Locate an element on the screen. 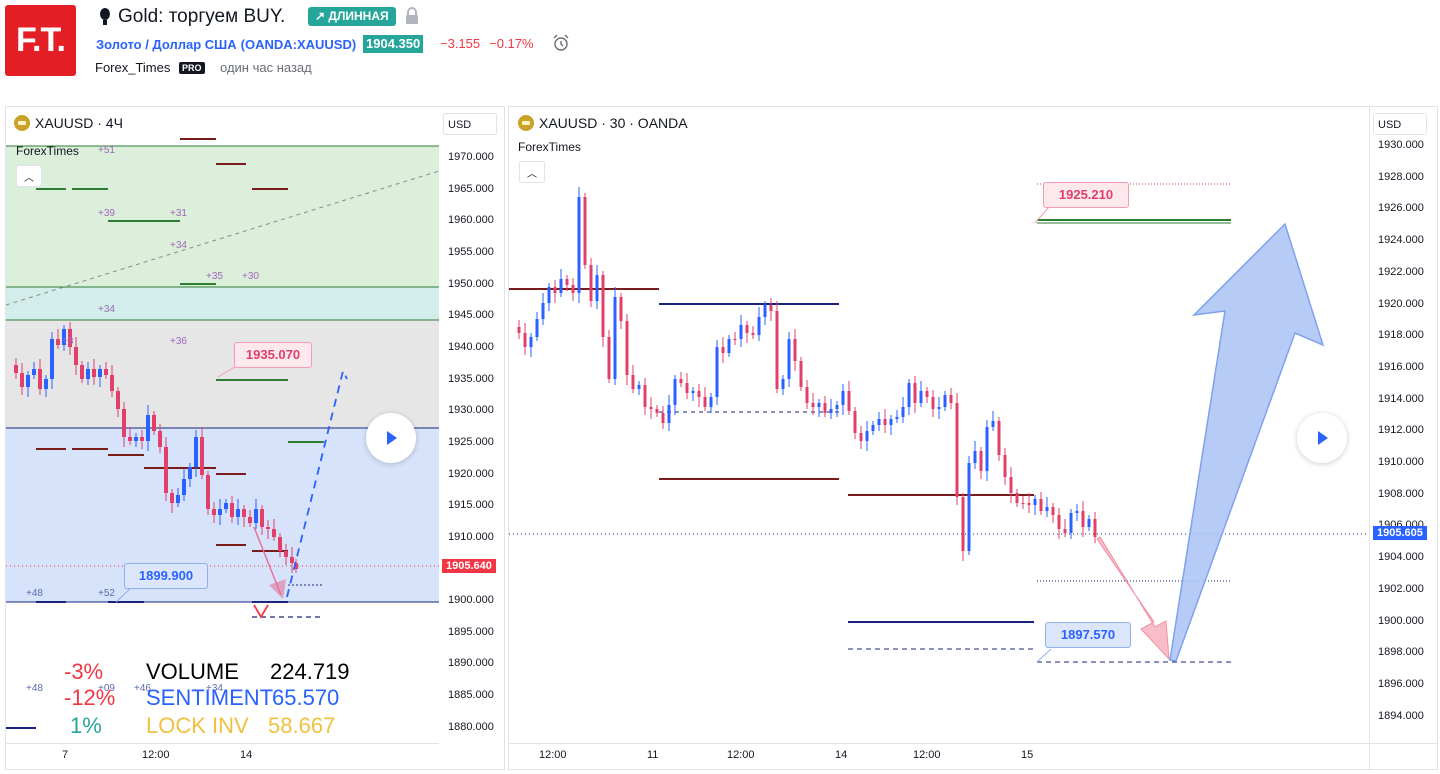 The width and height of the screenshot is (1440, 774). time-axis-label: 7 is located at coordinates (65, 755).